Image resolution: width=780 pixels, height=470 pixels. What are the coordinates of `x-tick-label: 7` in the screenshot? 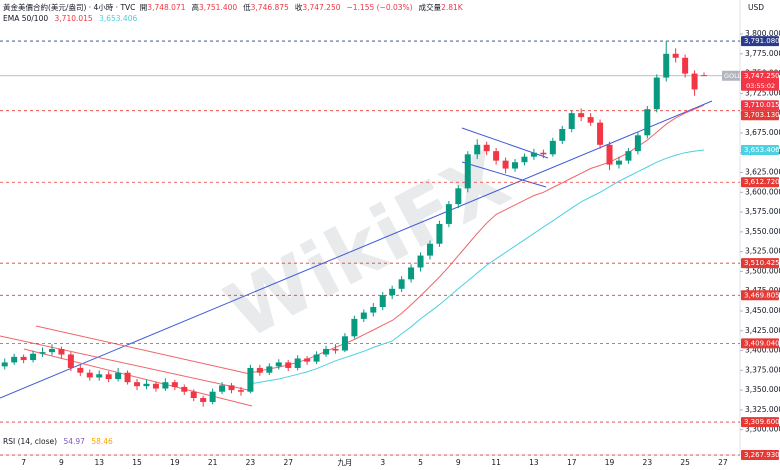 It's located at (23, 462).